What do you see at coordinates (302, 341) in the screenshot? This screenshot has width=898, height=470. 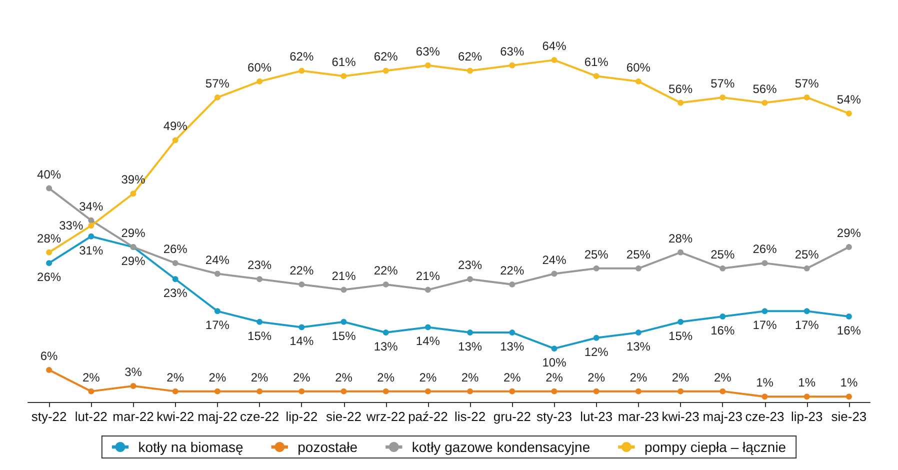 I see `data-label: 14%` at bounding box center [302, 341].